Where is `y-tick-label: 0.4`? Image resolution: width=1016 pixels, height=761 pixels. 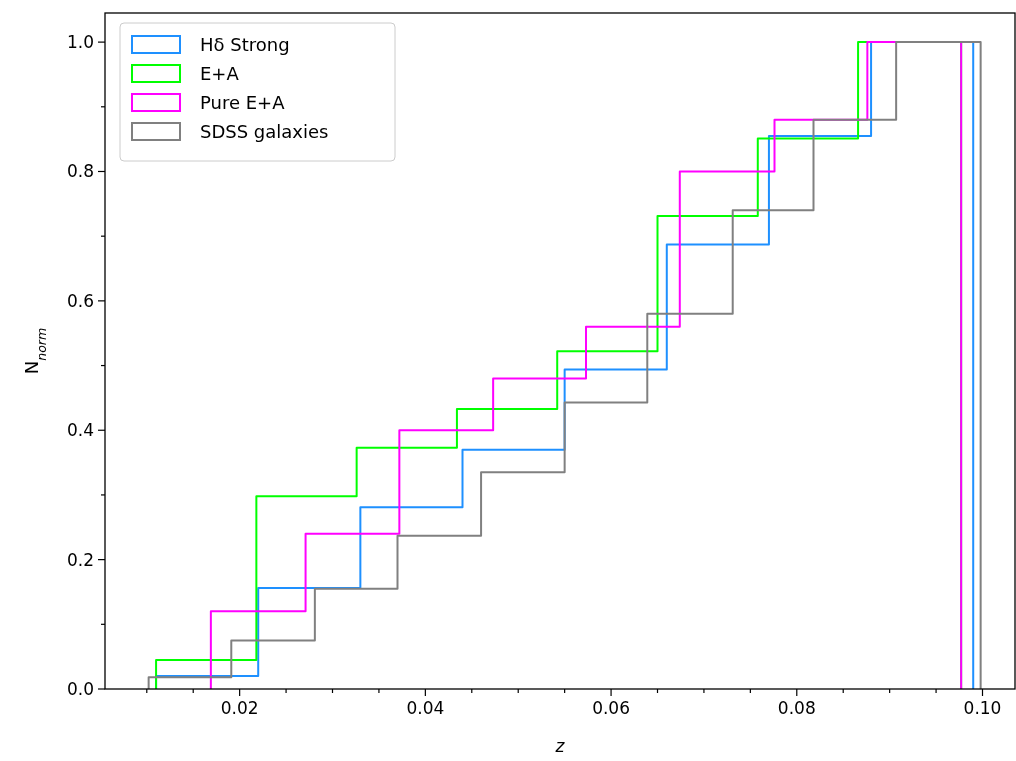
y-tick-label: 0.4 is located at coordinates (80, 430).